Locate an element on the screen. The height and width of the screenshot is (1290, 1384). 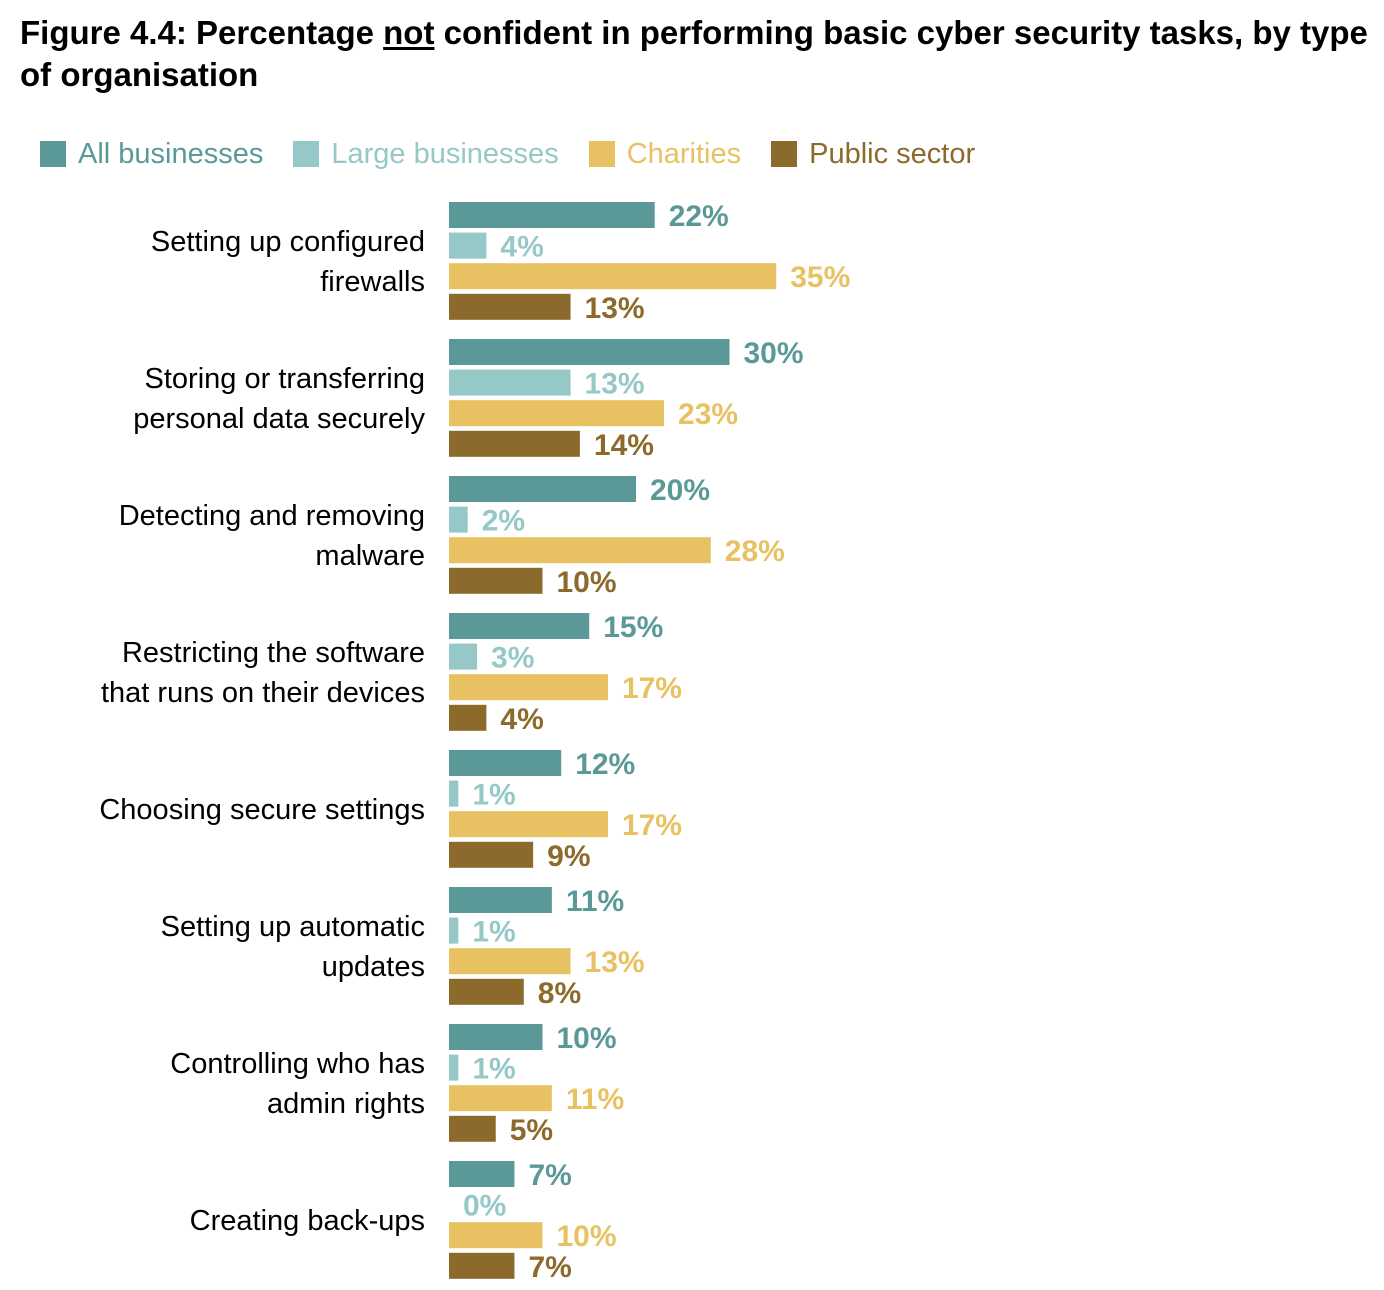
value-label-charities: 13% is located at coordinates (615, 962).